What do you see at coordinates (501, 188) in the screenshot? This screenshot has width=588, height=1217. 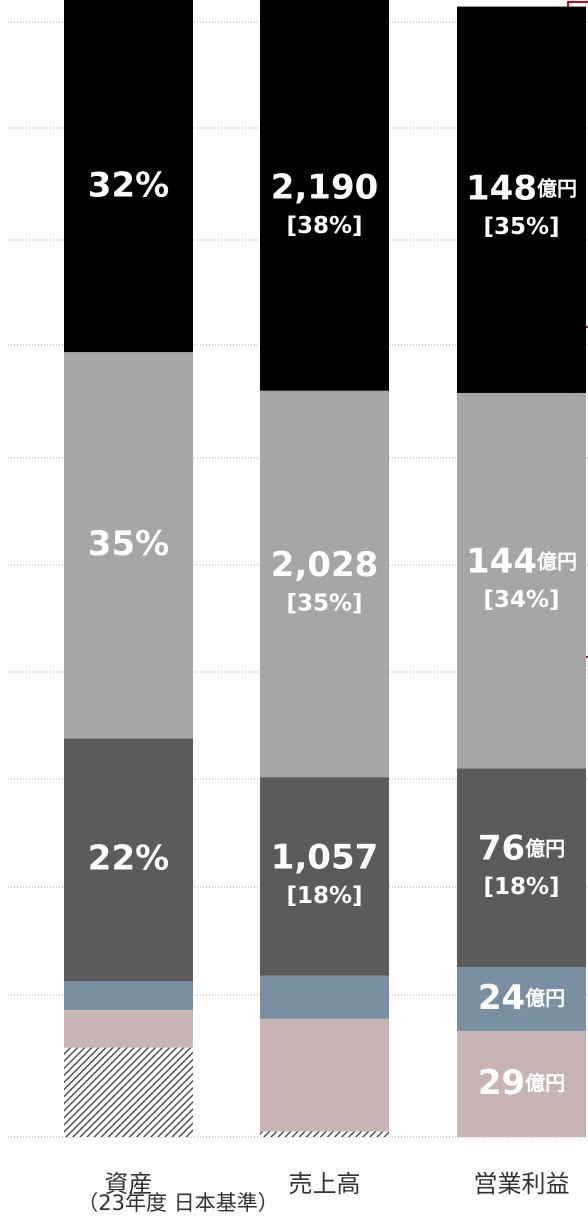 I see `amount: 148` at bounding box center [501, 188].